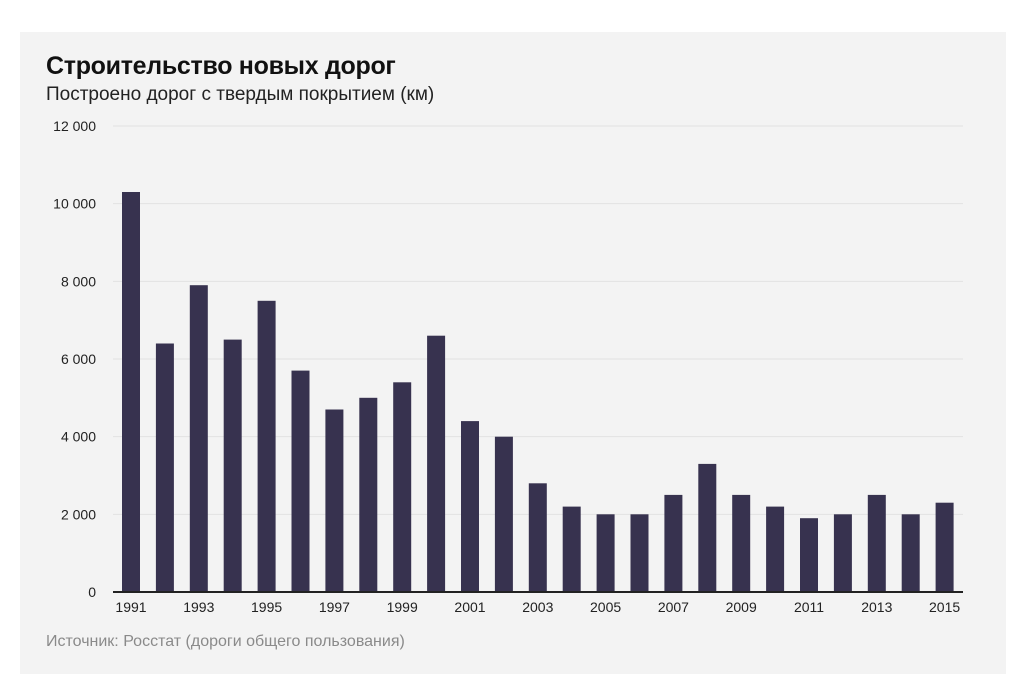 The height and width of the screenshot is (694, 1024). I want to click on x-tick-label: 2007, so click(673, 607).